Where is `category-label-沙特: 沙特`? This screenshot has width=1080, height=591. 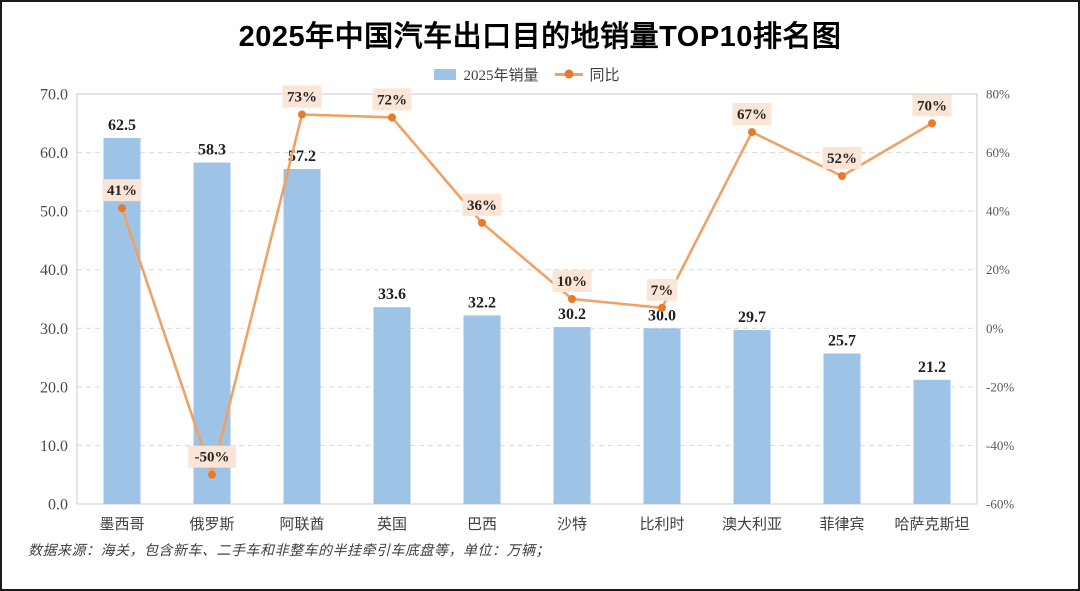 category-label-沙特: 沙特 is located at coordinates (572, 524).